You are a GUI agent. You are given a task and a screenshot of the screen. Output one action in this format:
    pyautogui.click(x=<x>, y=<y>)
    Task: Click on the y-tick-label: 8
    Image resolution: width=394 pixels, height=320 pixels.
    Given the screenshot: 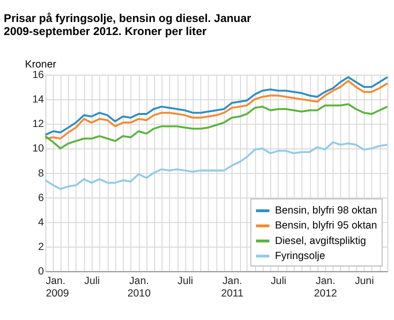 What is the action you would take?
    pyautogui.click(x=41, y=174)
    